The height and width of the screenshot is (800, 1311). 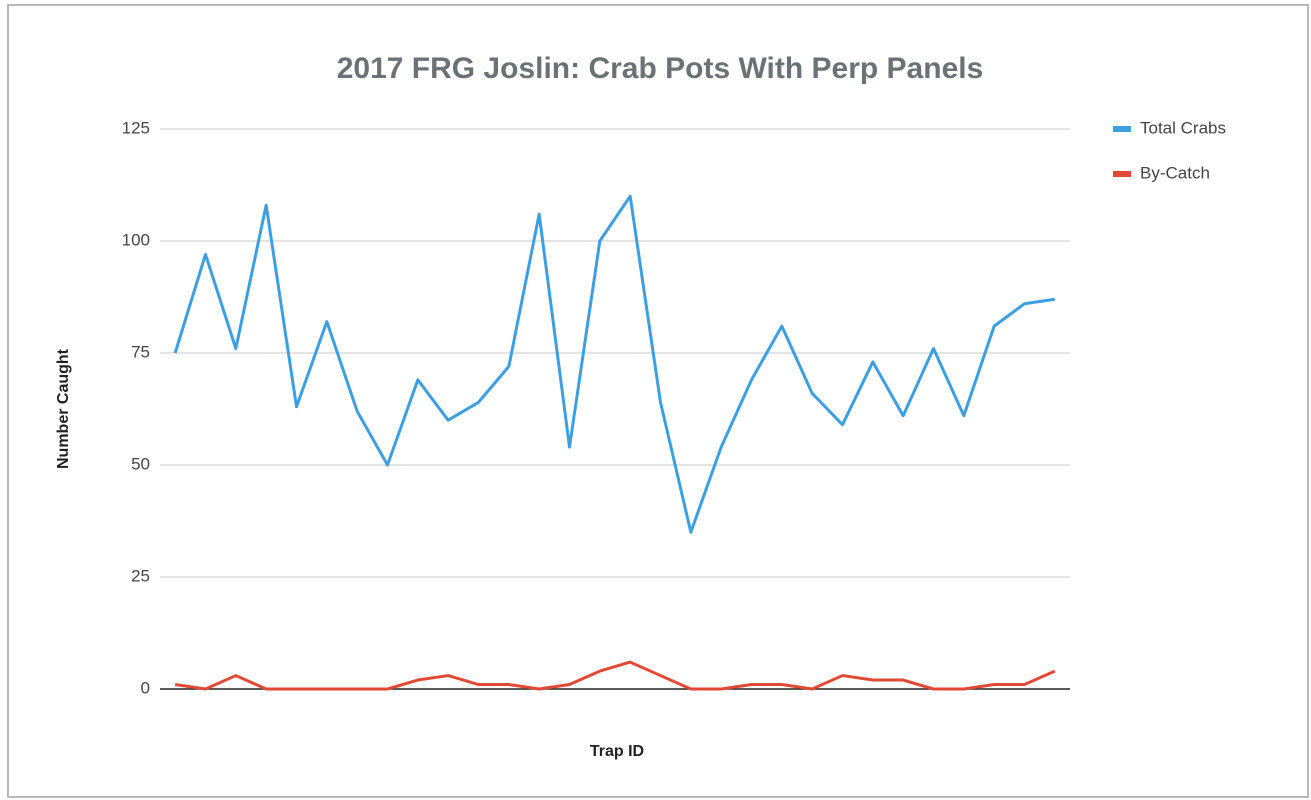 I want to click on y-tick-label: 0, so click(x=145, y=687).